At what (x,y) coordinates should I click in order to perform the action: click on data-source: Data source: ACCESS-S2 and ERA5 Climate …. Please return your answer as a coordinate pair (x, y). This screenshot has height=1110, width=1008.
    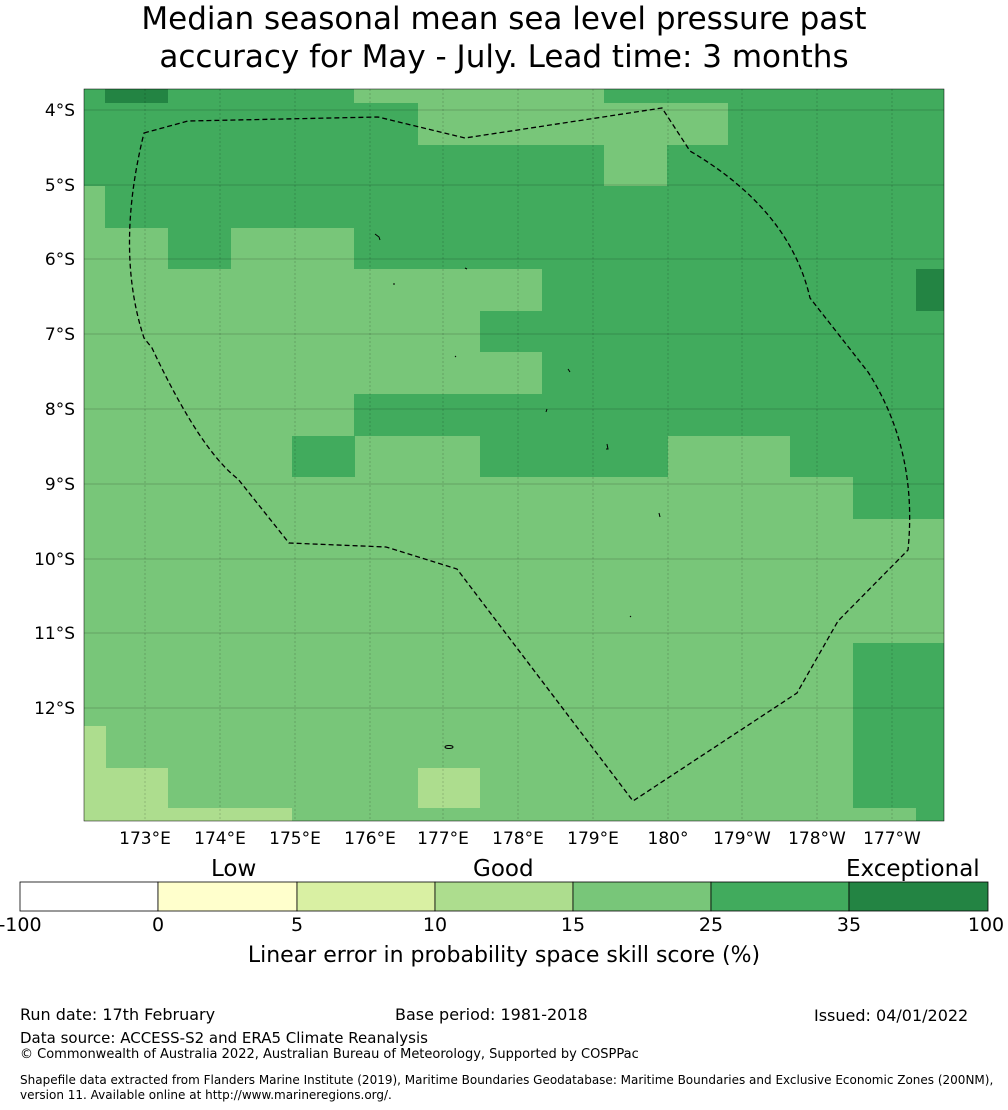
    Looking at the image, I should click on (224, 1038).